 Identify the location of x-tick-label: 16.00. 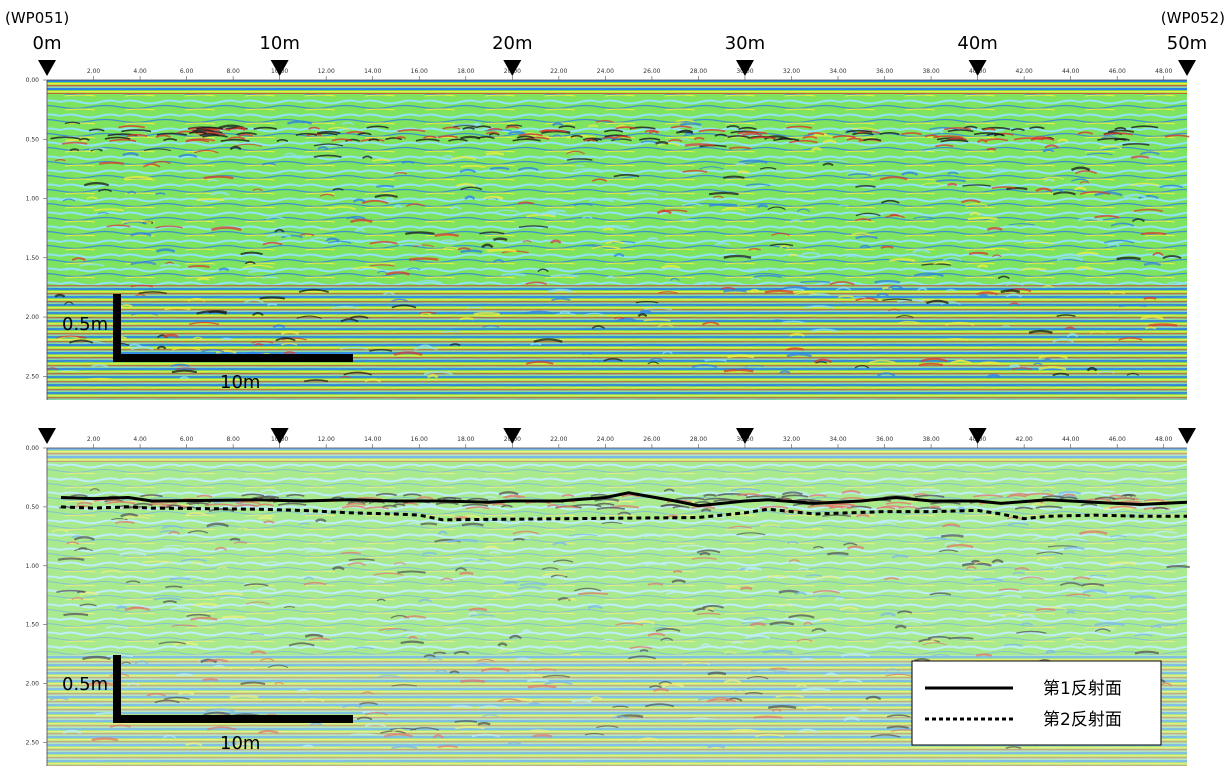
(419, 439).